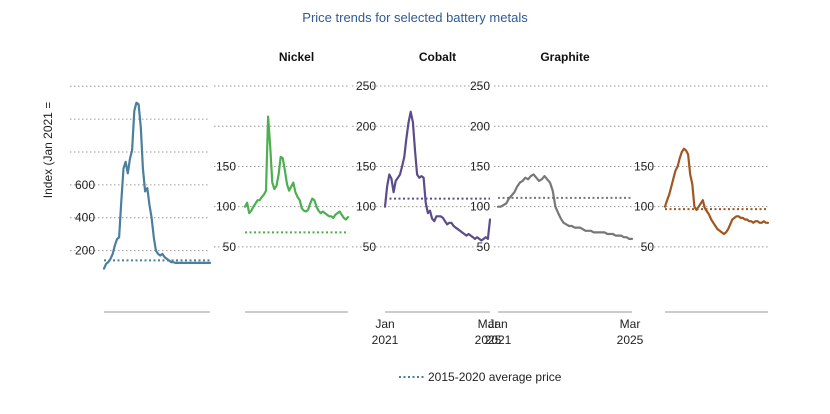  Describe the element at coordinates (437, 57) in the screenshot. I see `panel-title: Cobalt` at that location.